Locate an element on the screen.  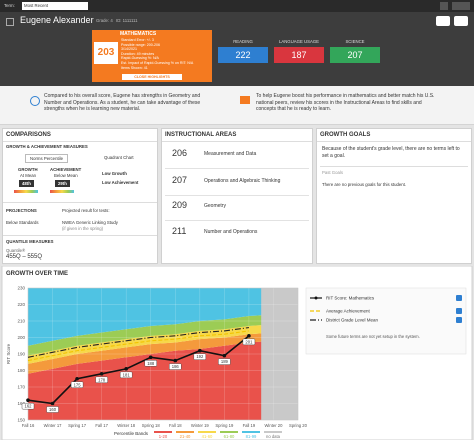
legend-label: RIT Score: Mathematics is located at coordinates (350, 298).